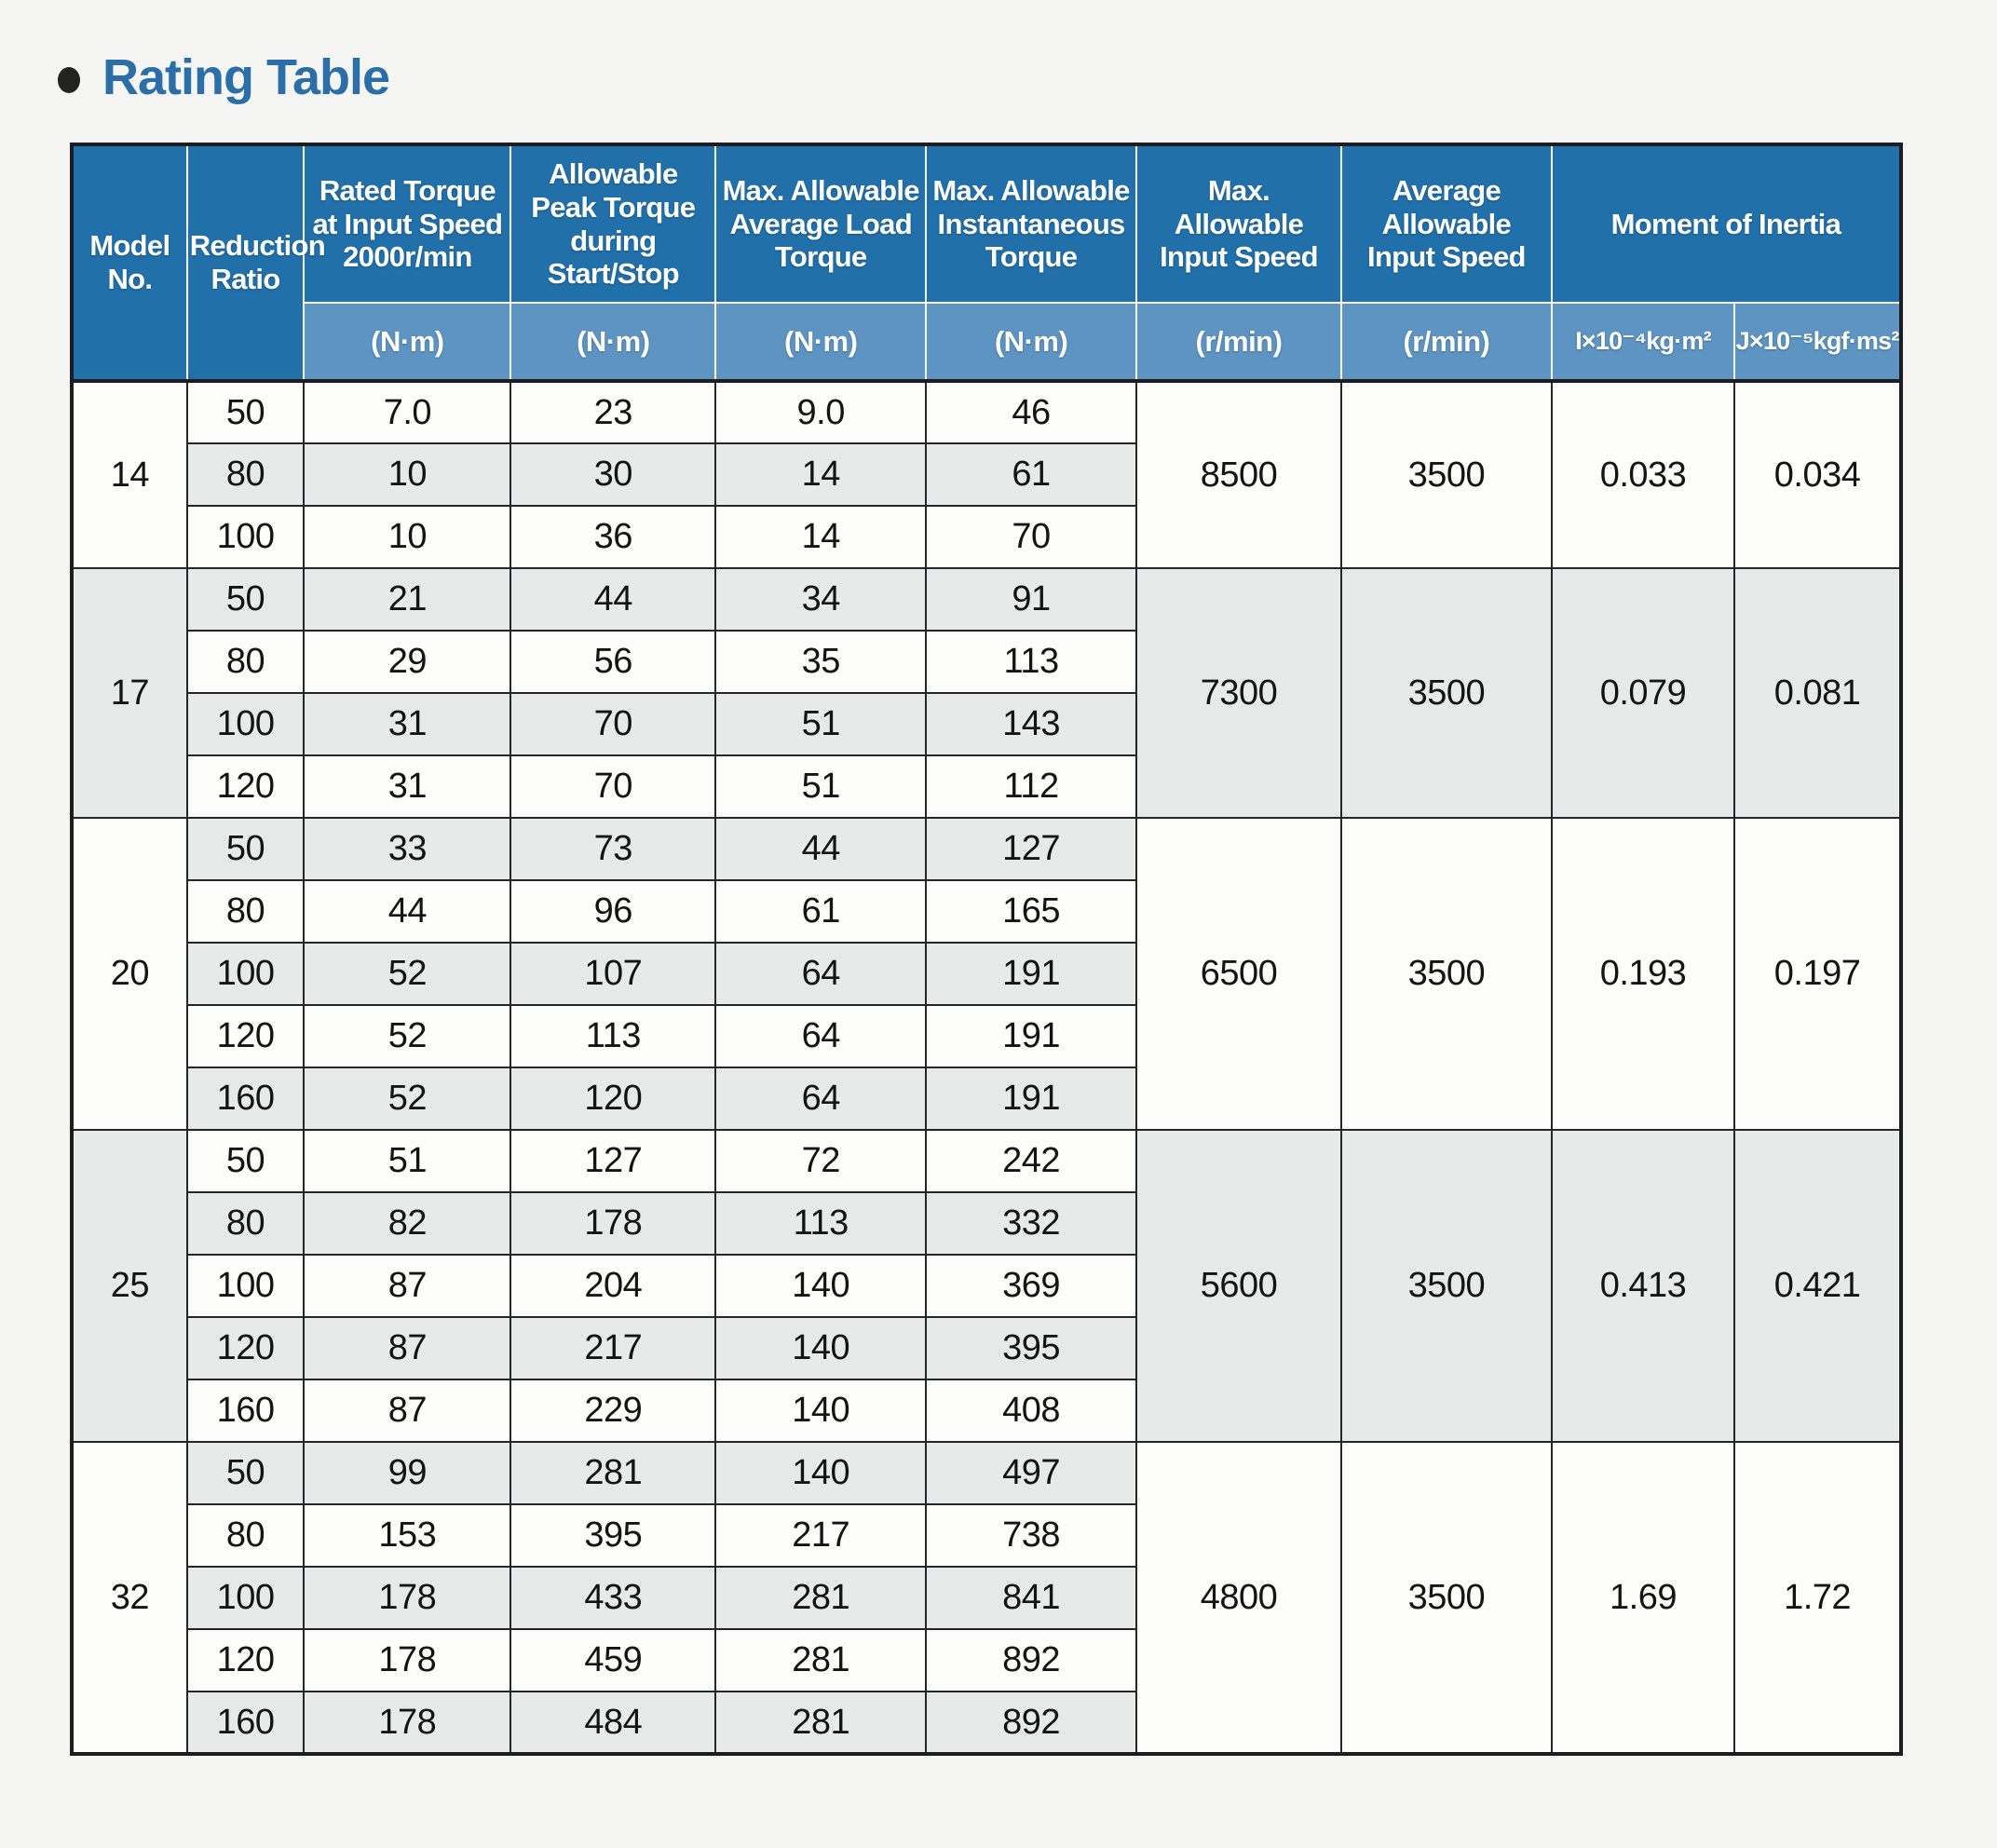  I want to click on cell-inertia-i: 0.079, so click(1643, 693).